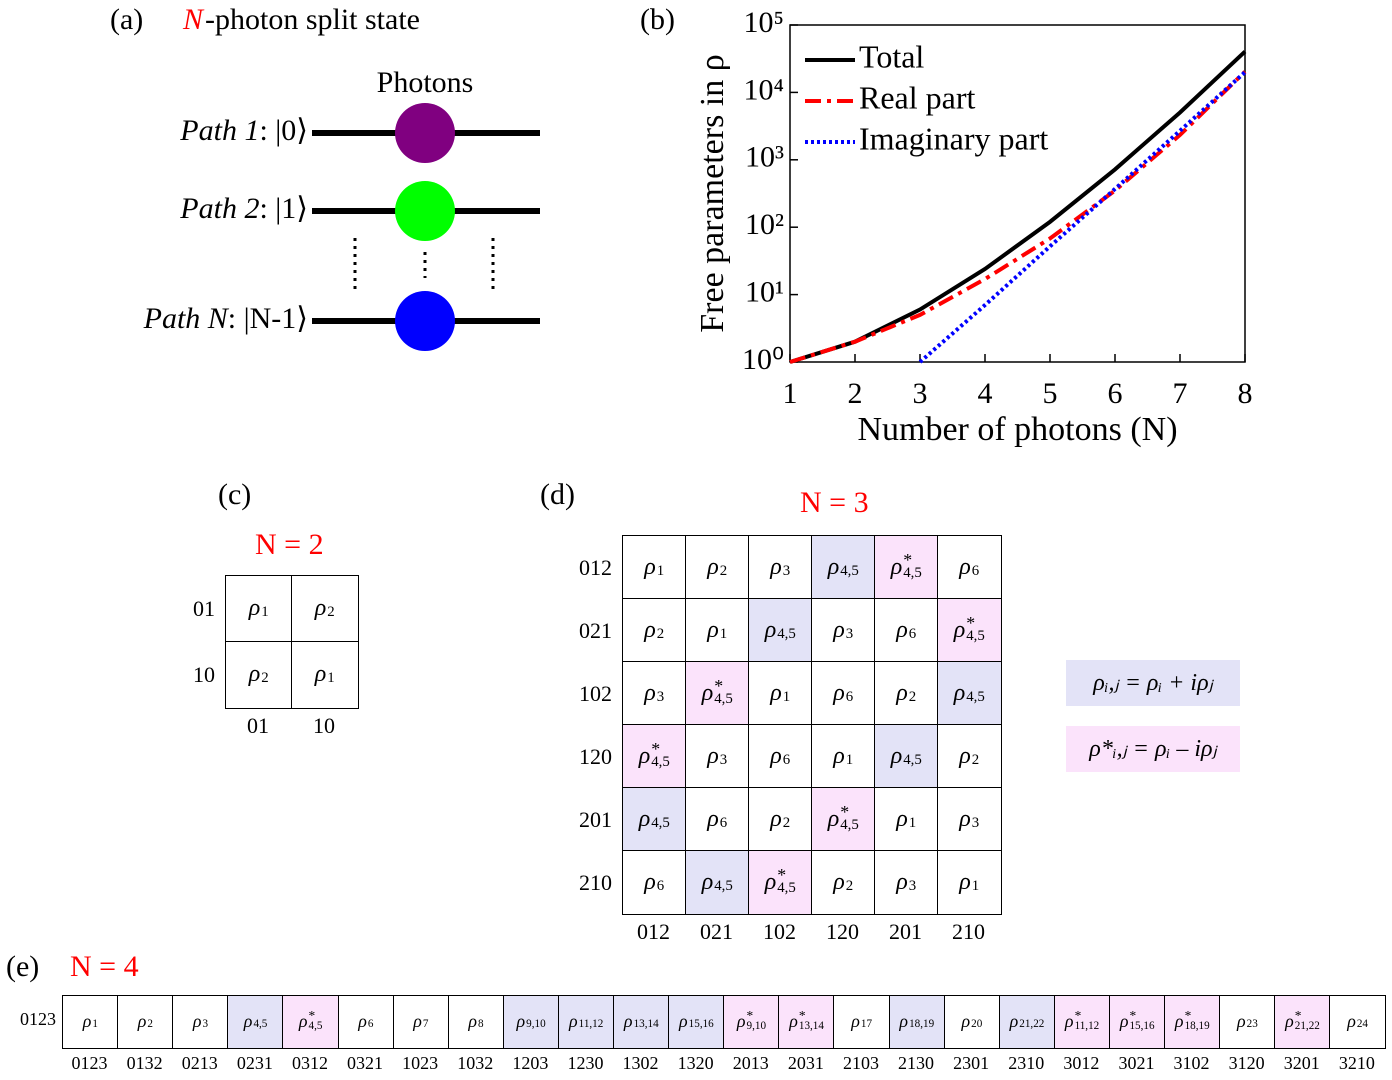  I want to click on row-label: 01, so click(204, 608).